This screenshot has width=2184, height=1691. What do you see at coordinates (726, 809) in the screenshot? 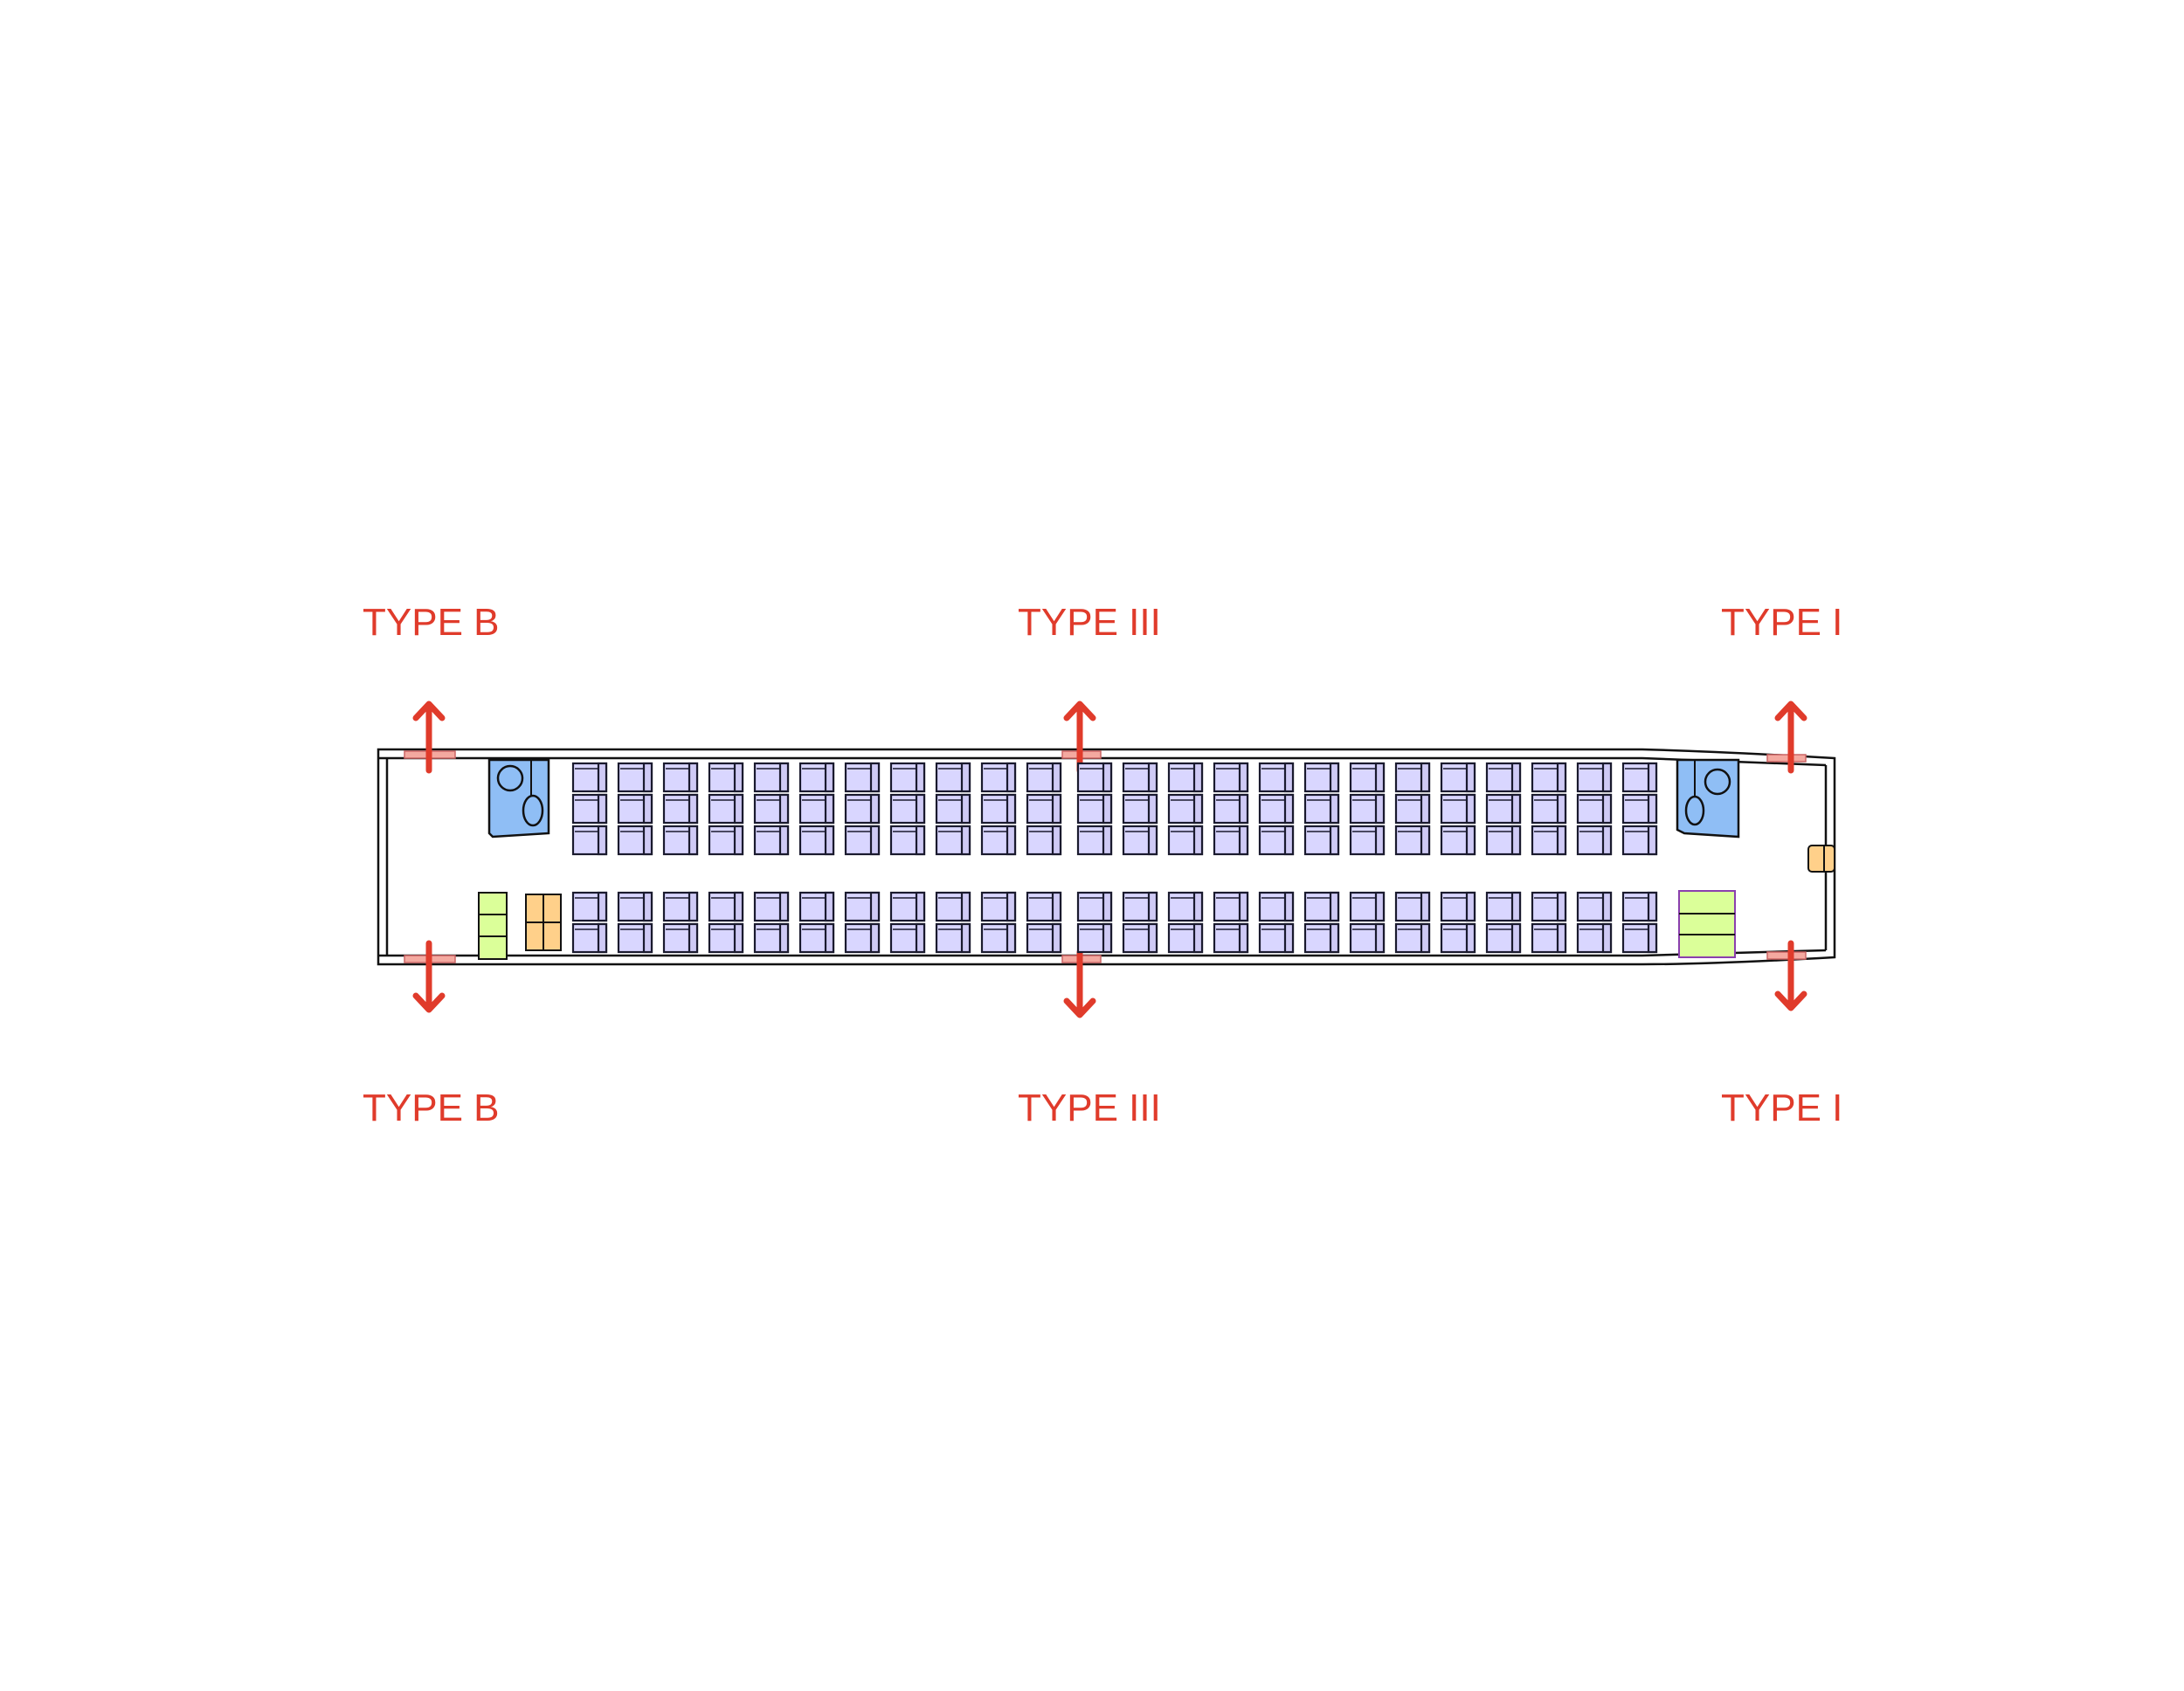
I see `seat-left-r4-s2` at bounding box center [726, 809].